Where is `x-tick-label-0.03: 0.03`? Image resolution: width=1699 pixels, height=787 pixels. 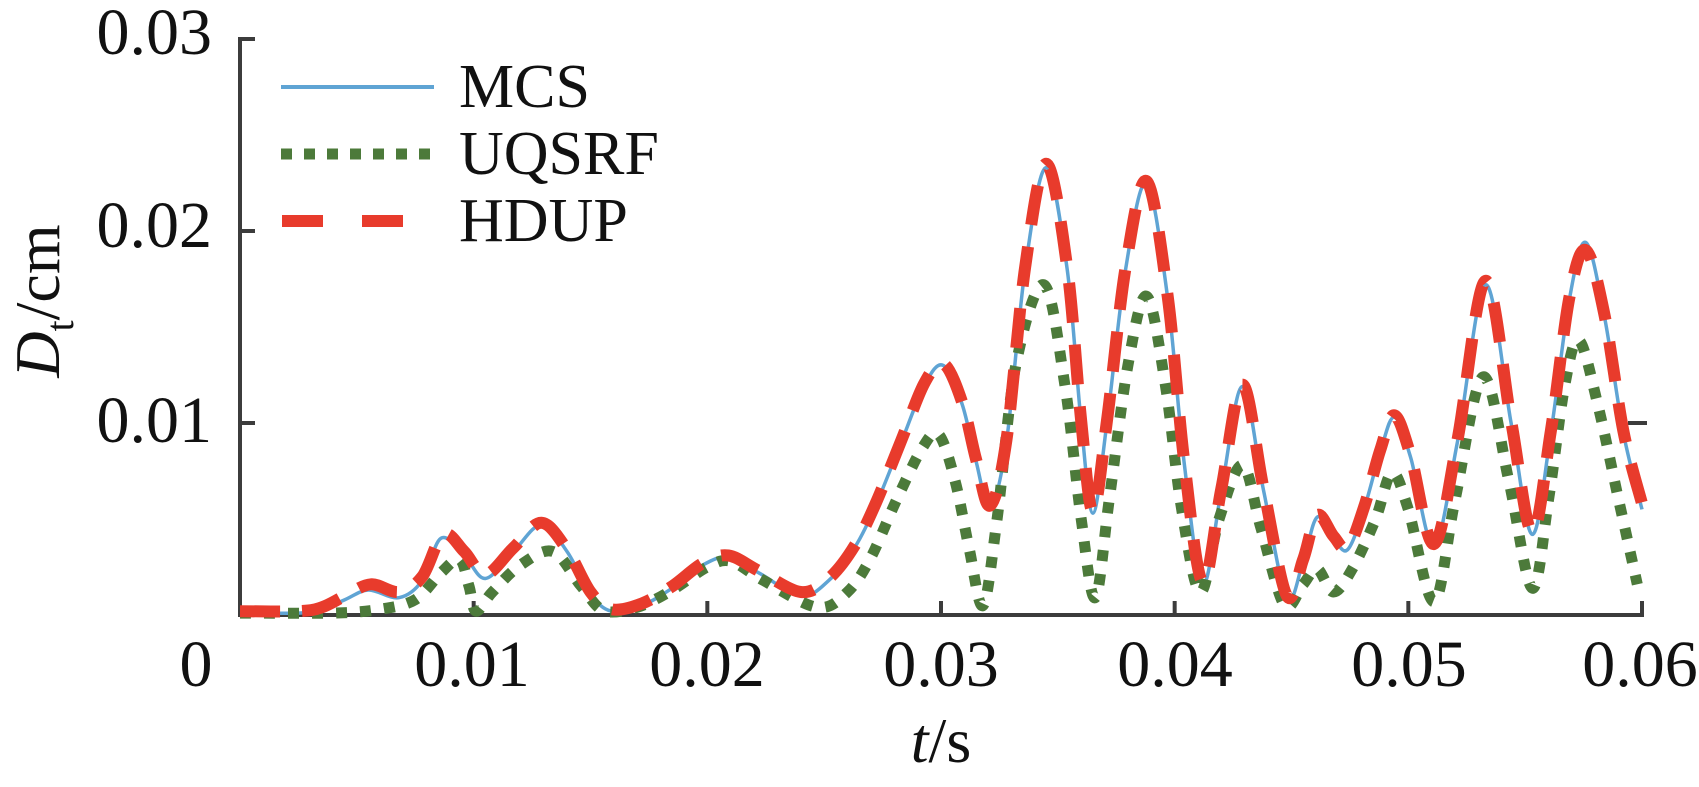
x-tick-label-0.03: 0.03 is located at coordinates (941, 664).